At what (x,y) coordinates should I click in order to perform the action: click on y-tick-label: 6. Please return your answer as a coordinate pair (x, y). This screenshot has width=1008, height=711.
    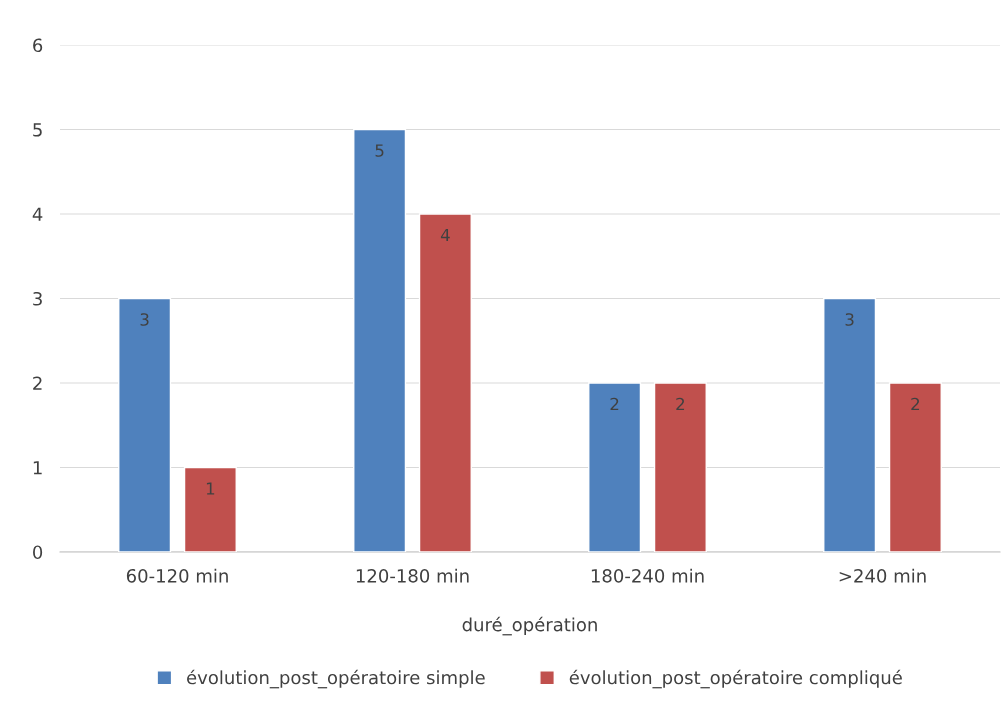
    Looking at the image, I should click on (38, 45).